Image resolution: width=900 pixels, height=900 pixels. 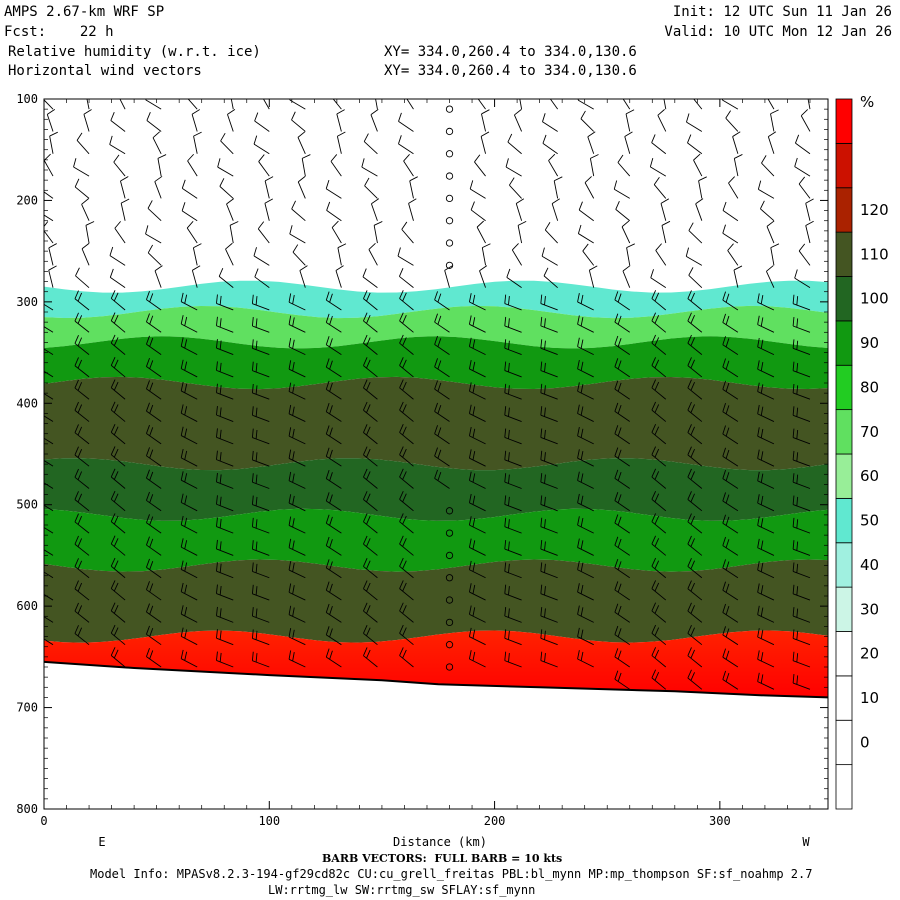 I want to click on colorbar-label: 60, so click(x=869, y=476).